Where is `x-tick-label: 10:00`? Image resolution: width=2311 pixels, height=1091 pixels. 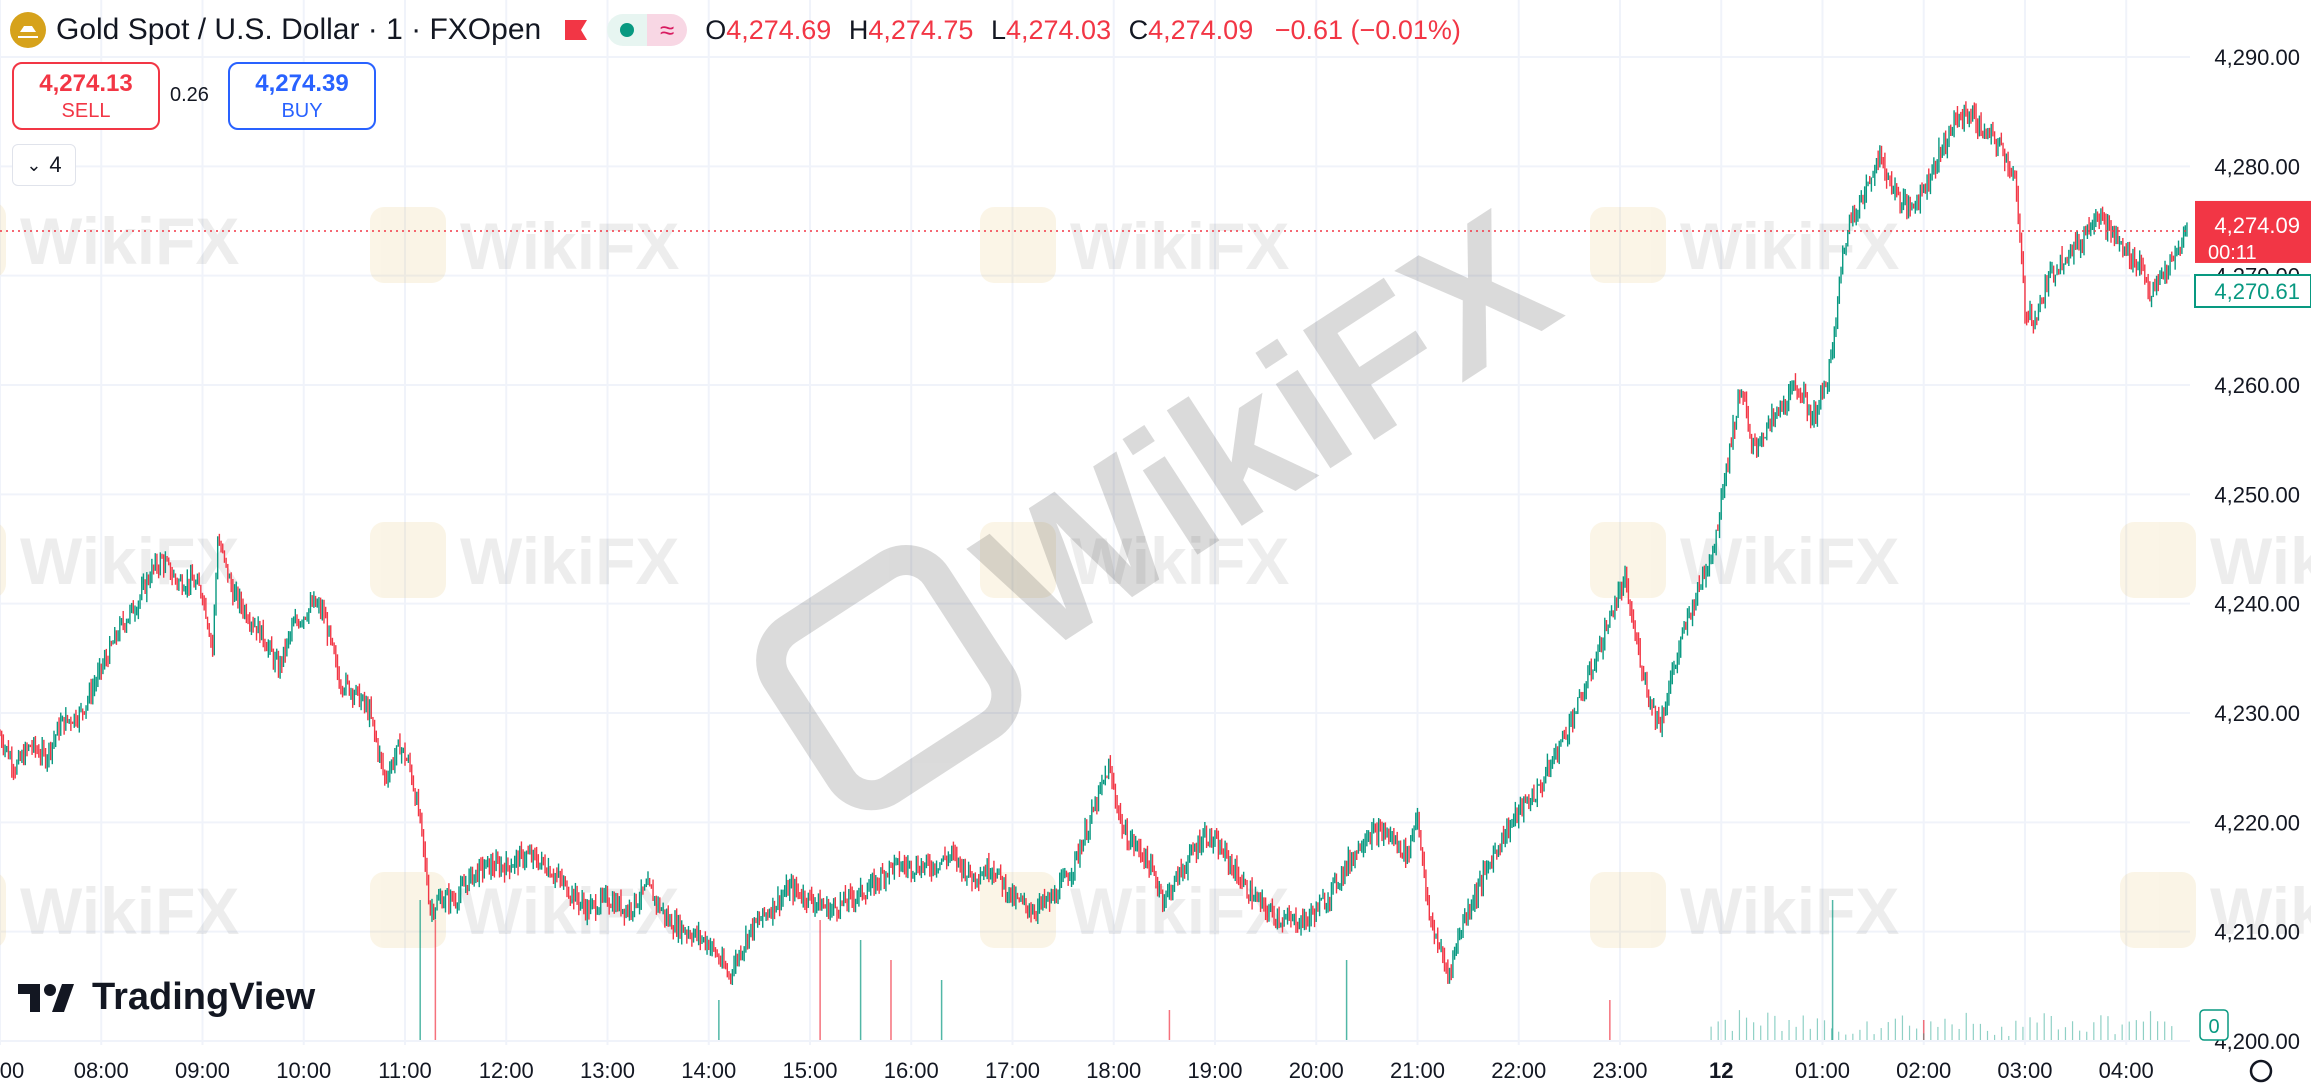
x-tick-label: 10:00 is located at coordinates (303, 1070).